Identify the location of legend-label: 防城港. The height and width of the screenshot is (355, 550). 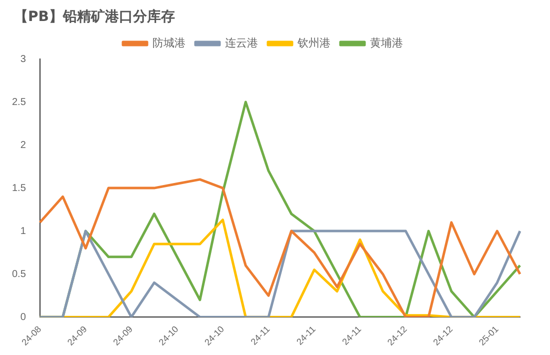
(169, 43).